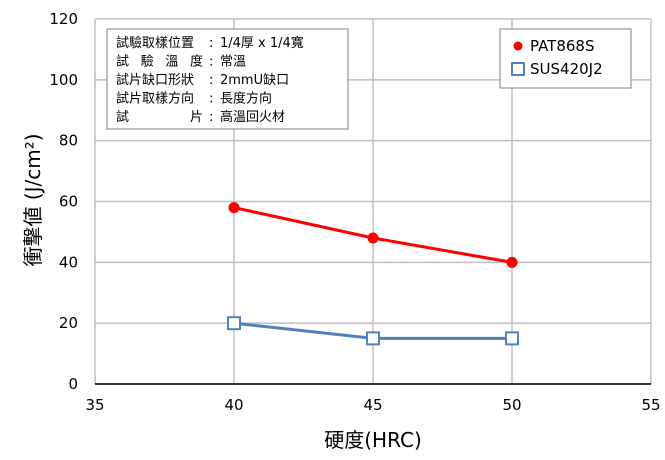 This screenshot has height=460, width=665. Describe the element at coordinates (73, 384) in the screenshot. I see `y-tick-label: 0` at that location.